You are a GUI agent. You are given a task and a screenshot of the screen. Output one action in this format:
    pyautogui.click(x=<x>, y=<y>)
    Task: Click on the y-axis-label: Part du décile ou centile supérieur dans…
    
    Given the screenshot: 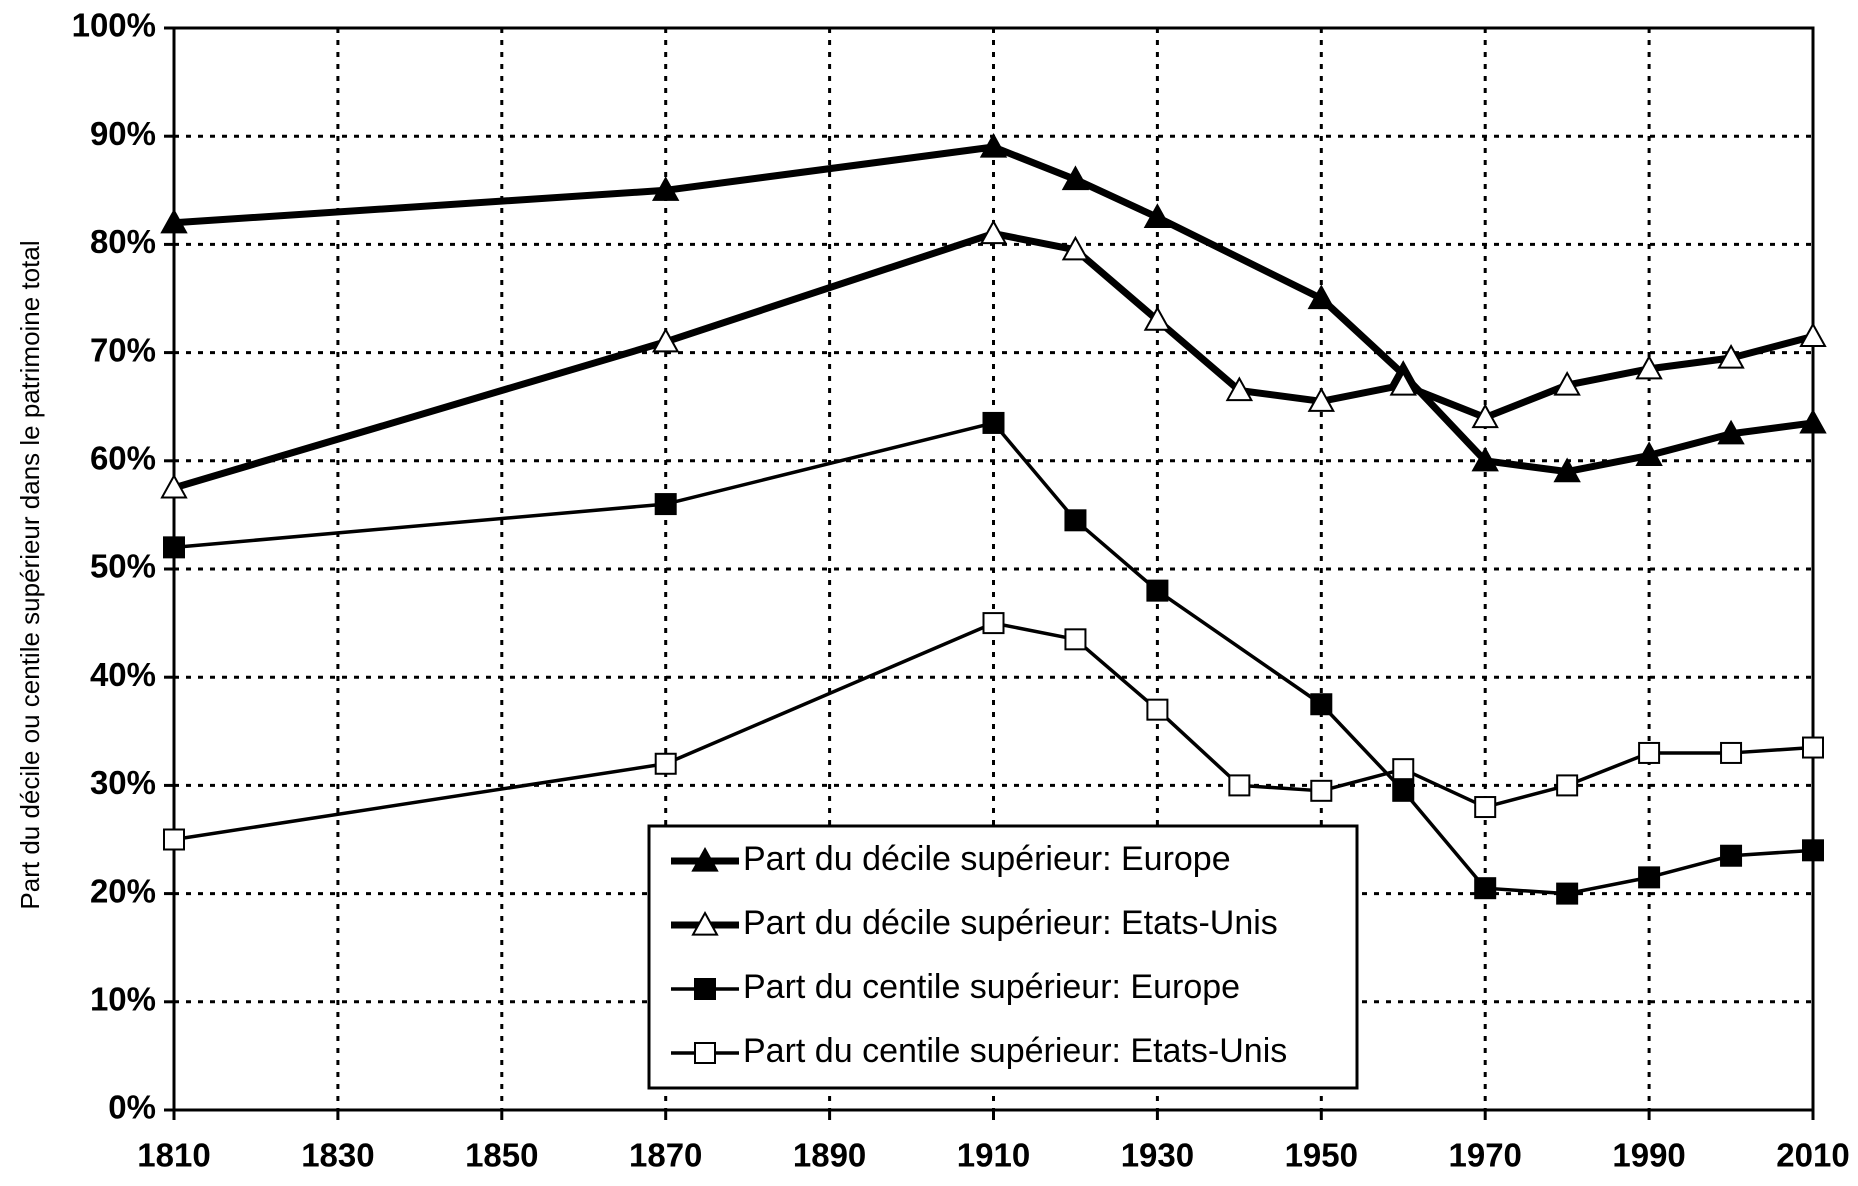 What is the action you would take?
    pyautogui.click(x=30, y=574)
    